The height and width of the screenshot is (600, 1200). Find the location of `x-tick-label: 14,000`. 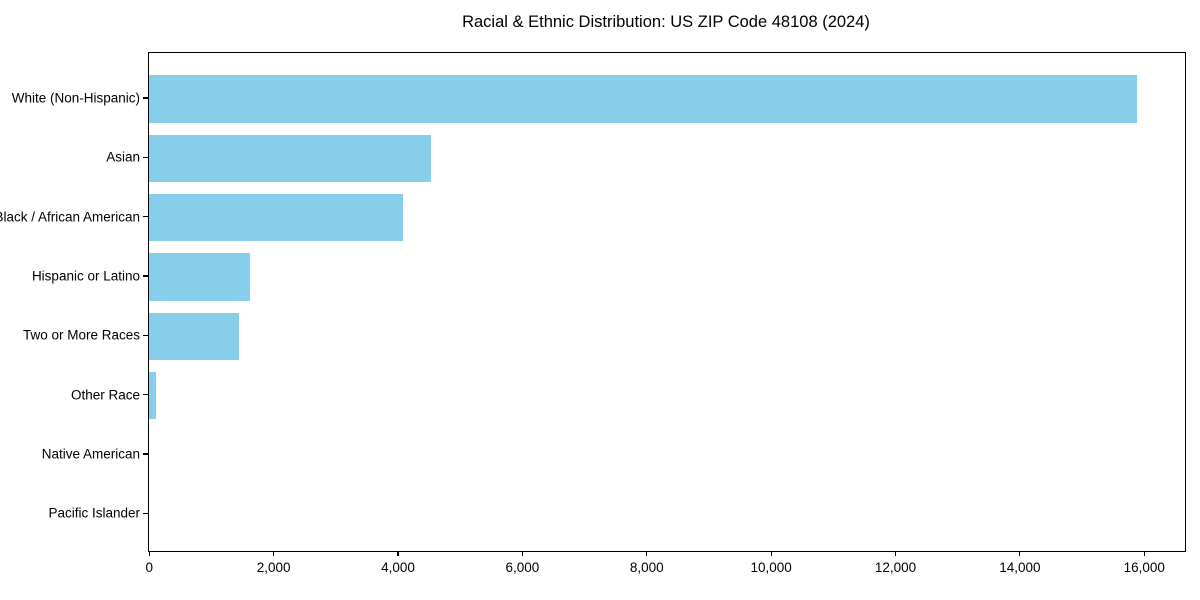

x-tick-label: 14,000 is located at coordinates (1020, 567).